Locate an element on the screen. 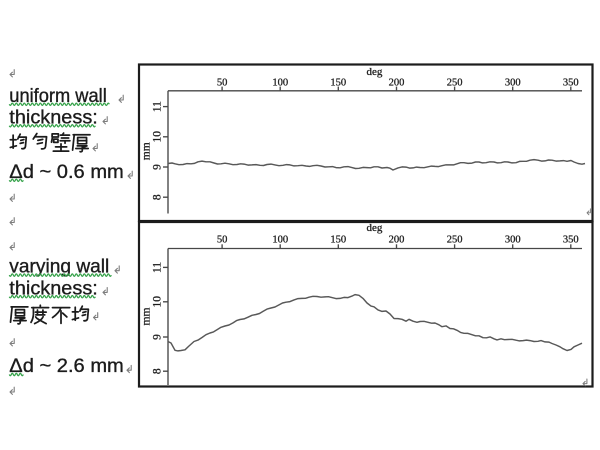  svg-text: varying wall is located at coordinates (59, 267).